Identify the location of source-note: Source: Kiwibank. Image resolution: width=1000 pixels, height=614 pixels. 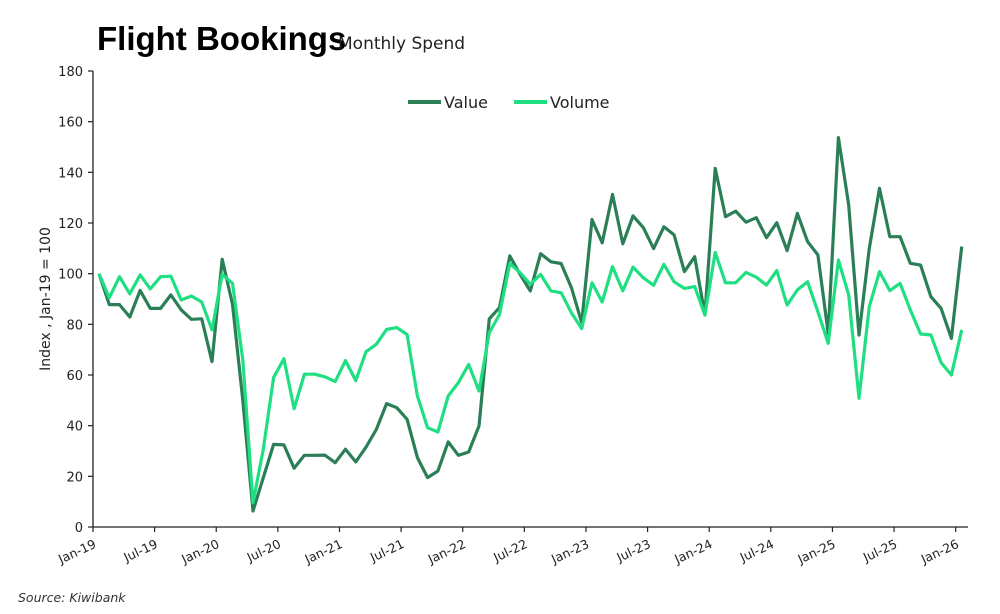
(72, 597).